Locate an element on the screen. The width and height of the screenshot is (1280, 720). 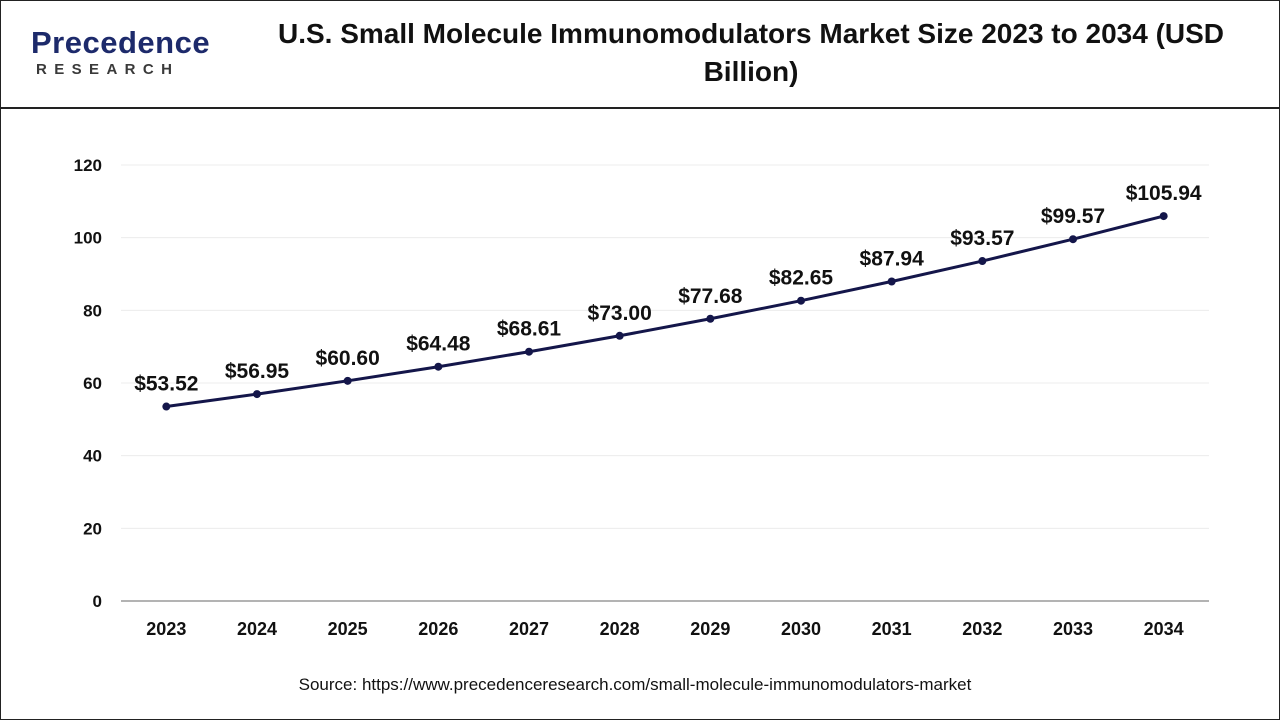
y-tick-label: 20 is located at coordinates (92, 528).